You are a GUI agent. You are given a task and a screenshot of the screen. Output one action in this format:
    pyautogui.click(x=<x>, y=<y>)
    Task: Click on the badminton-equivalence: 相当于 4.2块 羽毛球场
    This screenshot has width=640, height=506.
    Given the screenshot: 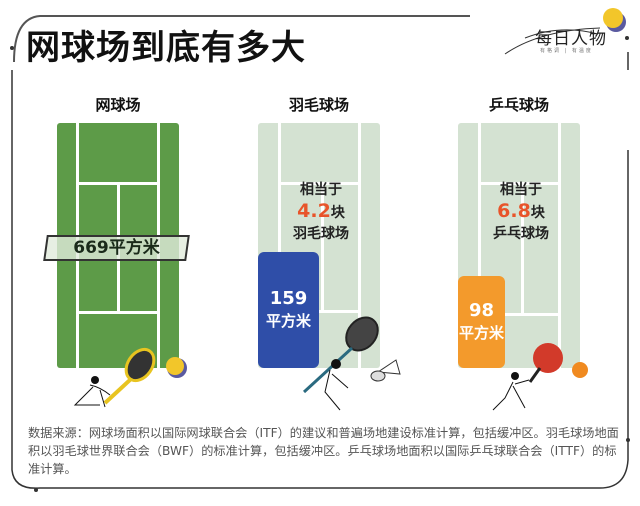 What is the action you would take?
    pyautogui.click(x=321, y=212)
    